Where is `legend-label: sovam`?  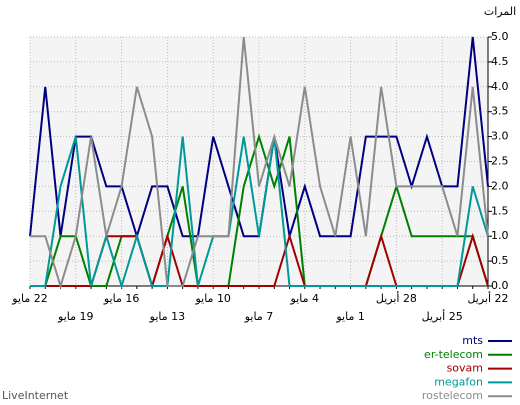 legend-label: sovam is located at coordinates (465, 368).